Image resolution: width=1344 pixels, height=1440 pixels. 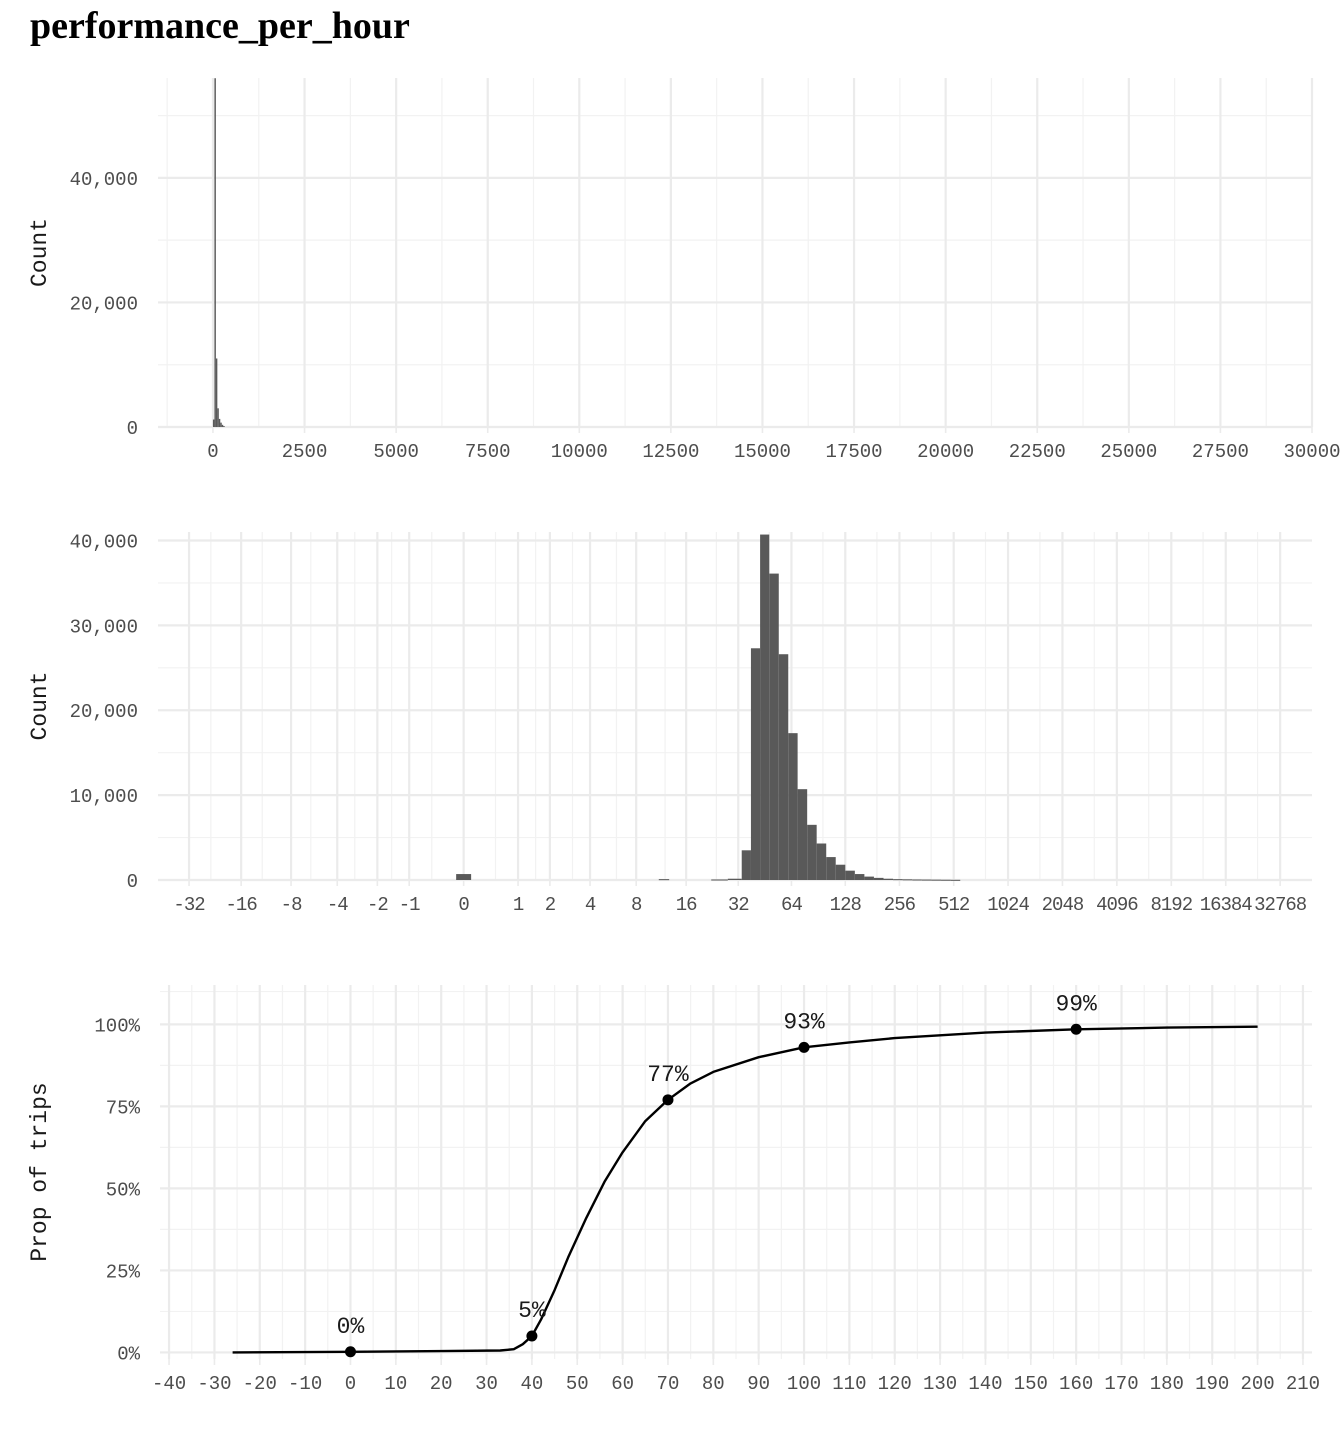 What do you see at coordinates (488, 452) in the screenshot?
I see `x-tick-label: 7500` at bounding box center [488, 452].